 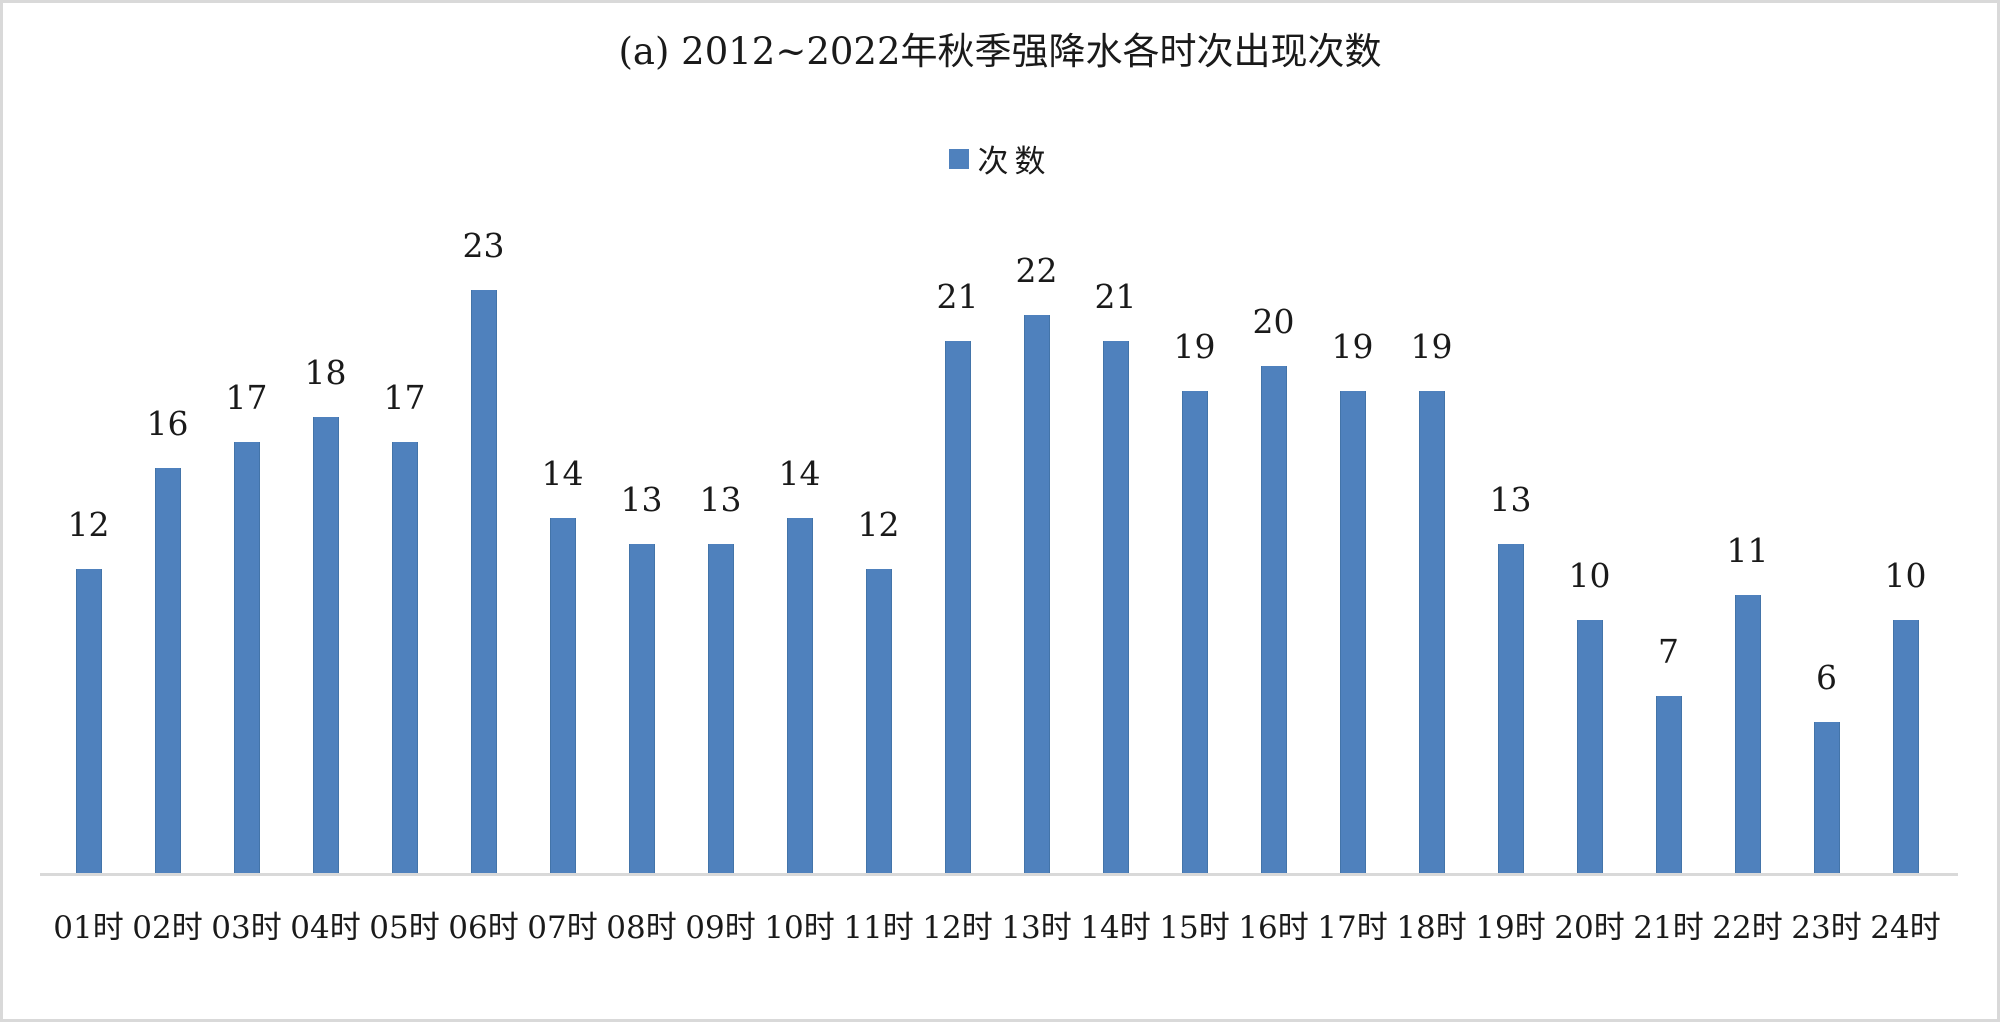 I want to click on value-label: 22, so click(x=1036, y=270).